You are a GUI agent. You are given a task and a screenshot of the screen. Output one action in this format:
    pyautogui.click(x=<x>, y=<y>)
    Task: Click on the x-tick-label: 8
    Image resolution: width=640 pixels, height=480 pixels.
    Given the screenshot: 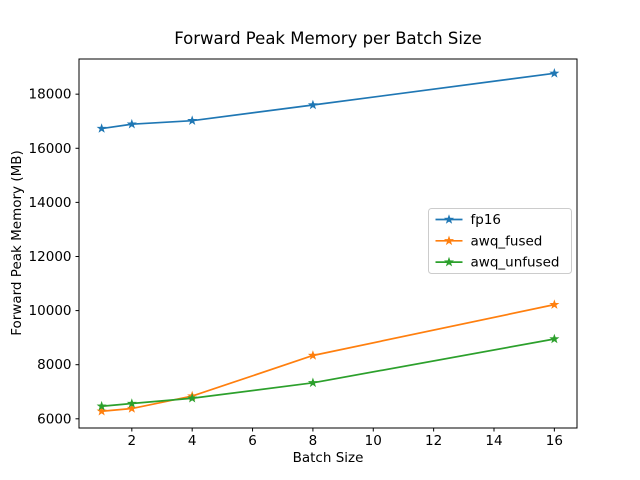 What is the action you would take?
    pyautogui.click(x=313, y=441)
    